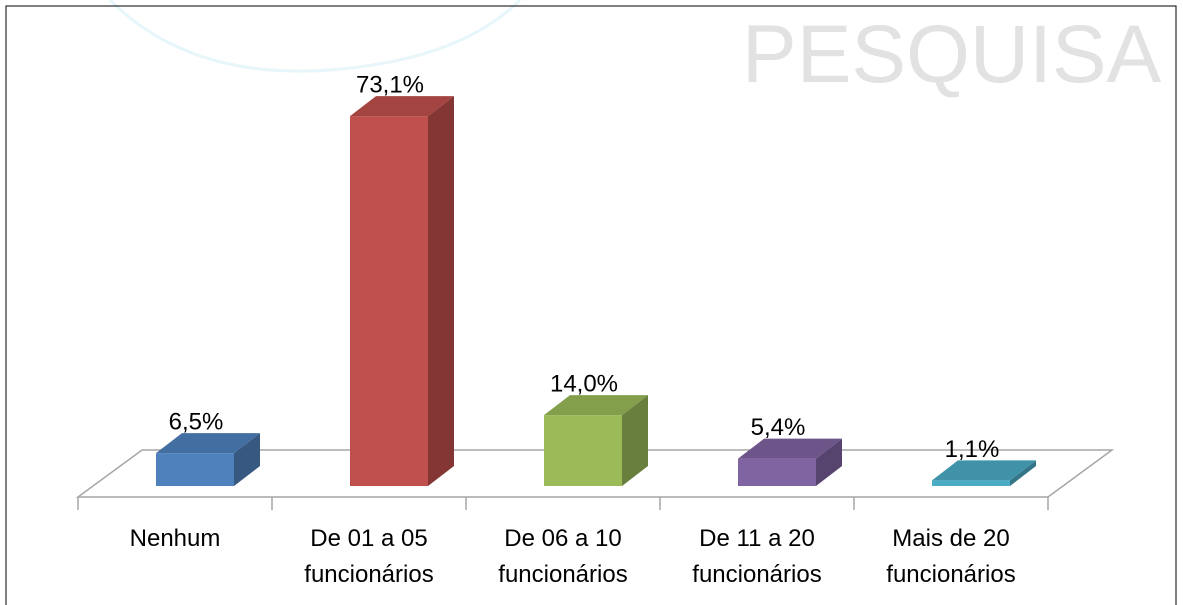 This screenshot has width=1183, height=605. What do you see at coordinates (562, 556) in the screenshot?
I see `x-tick-label: De 06 a 10 funcionários` at bounding box center [562, 556].